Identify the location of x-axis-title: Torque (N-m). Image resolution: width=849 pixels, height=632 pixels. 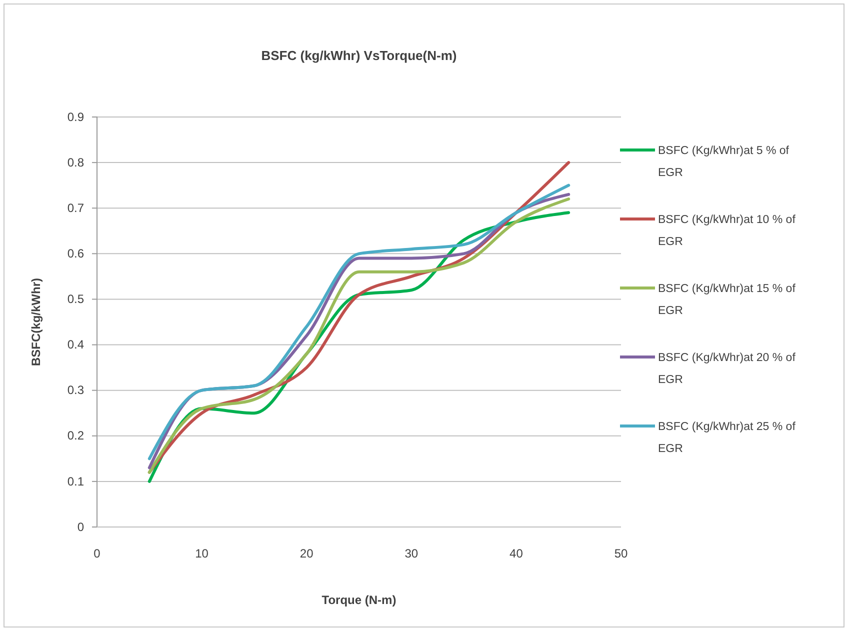
(359, 600).